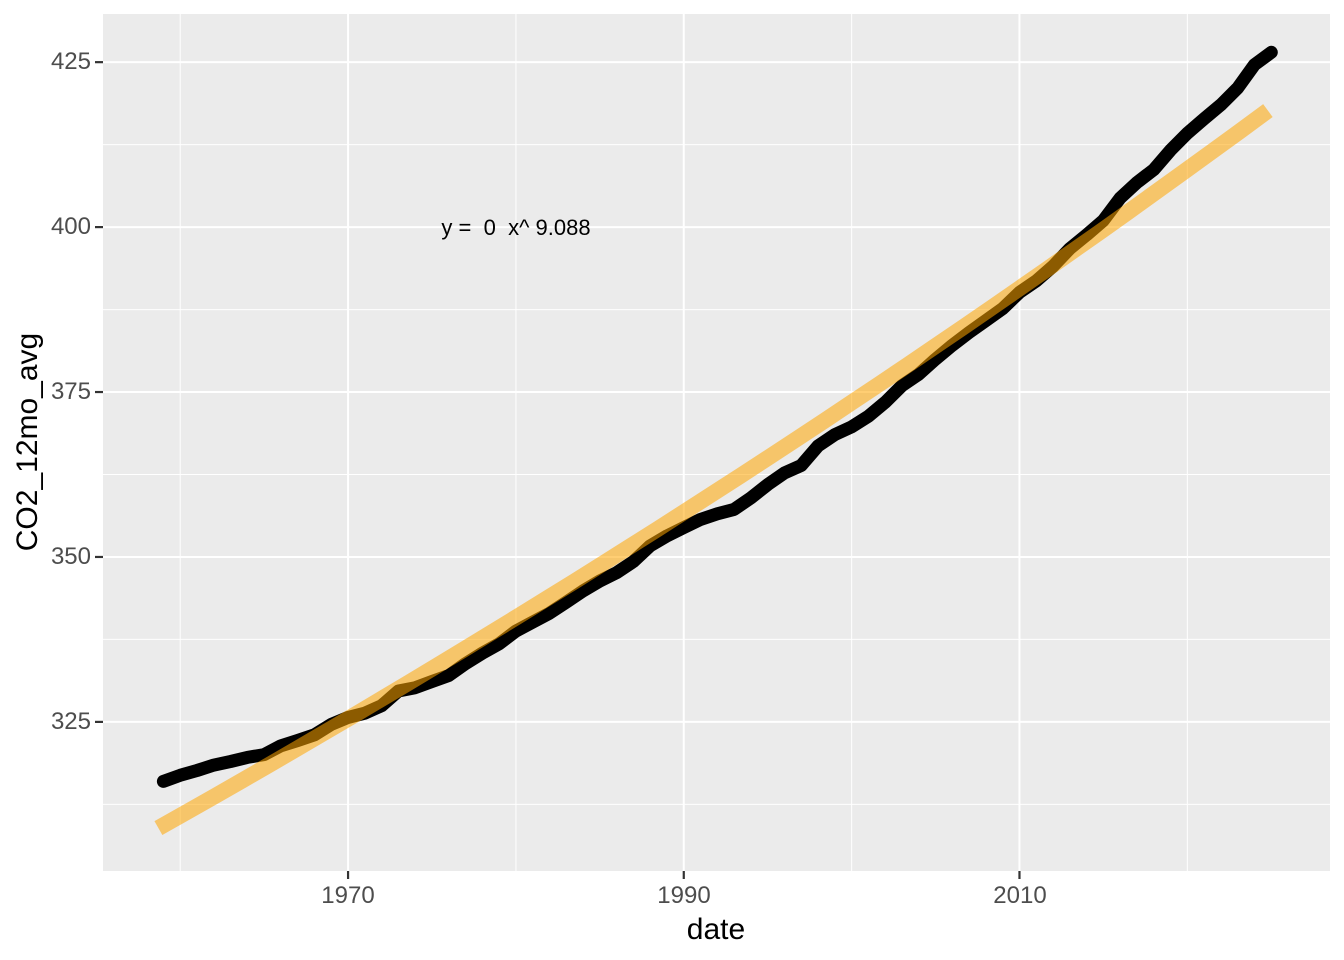 This screenshot has width=1344, height=960. What do you see at coordinates (716, 929) in the screenshot?
I see `x-axis-title: date` at bounding box center [716, 929].